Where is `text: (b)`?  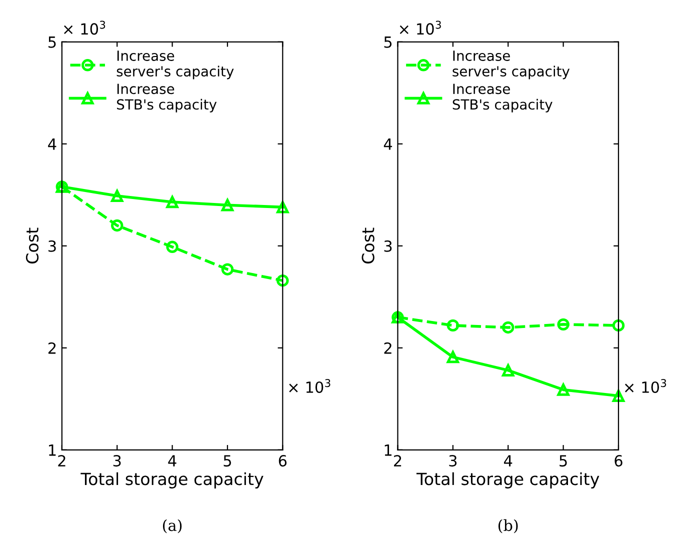
text: (b) is located at coordinates (508, 526).